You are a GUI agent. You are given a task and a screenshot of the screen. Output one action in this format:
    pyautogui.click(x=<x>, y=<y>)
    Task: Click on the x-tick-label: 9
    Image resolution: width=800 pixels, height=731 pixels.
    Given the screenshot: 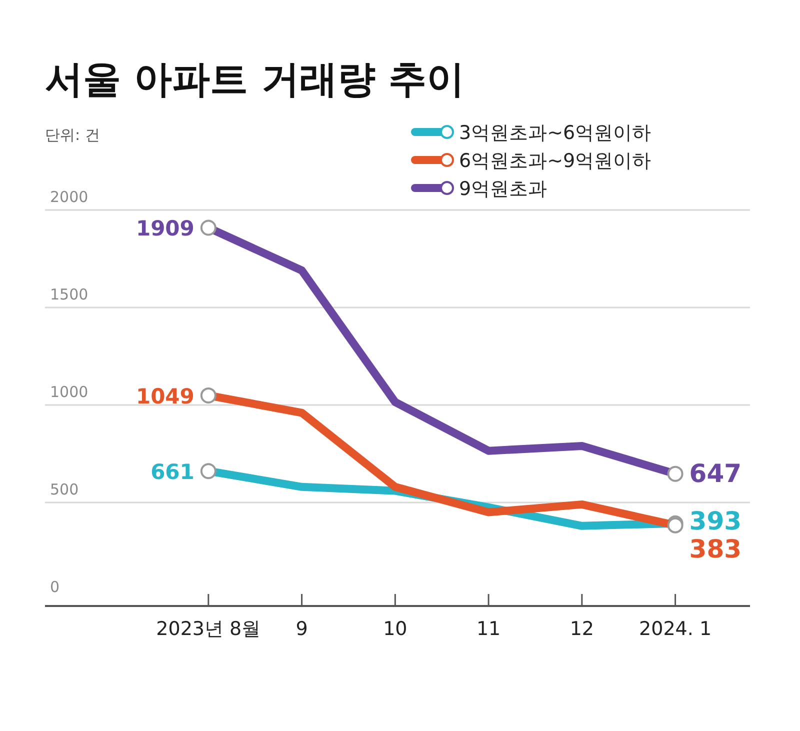 What is the action you would take?
    pyautogui.click(x=302, y=629)
    